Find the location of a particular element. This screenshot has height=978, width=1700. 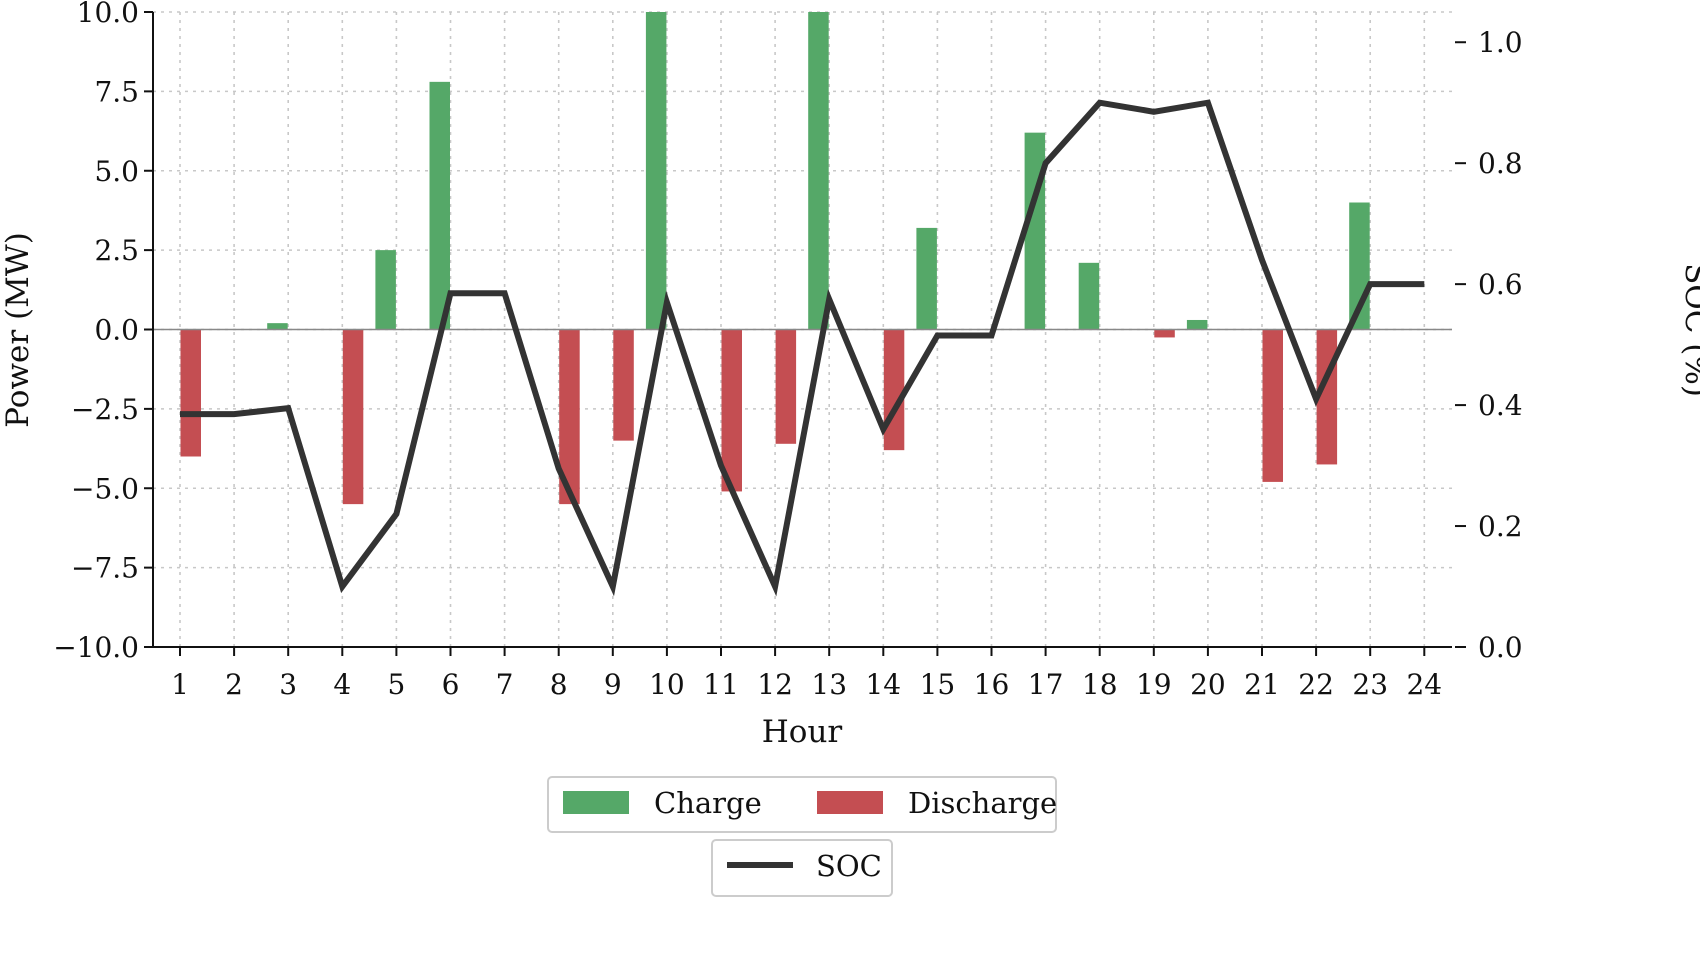

x-tick-label-17: 17 is located at coordinates (1046, 684).